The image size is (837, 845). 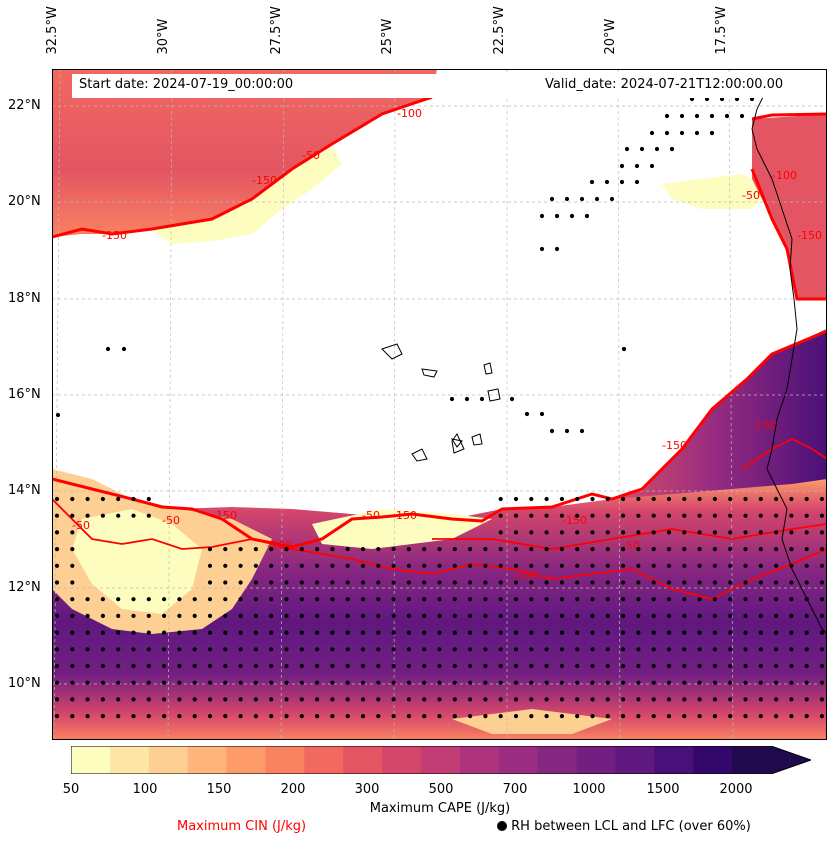 What do you see at coordinates (52, 30) in the screenshot?
I see `longitude-label: 32.5°W` at bounding box center [52, 30].